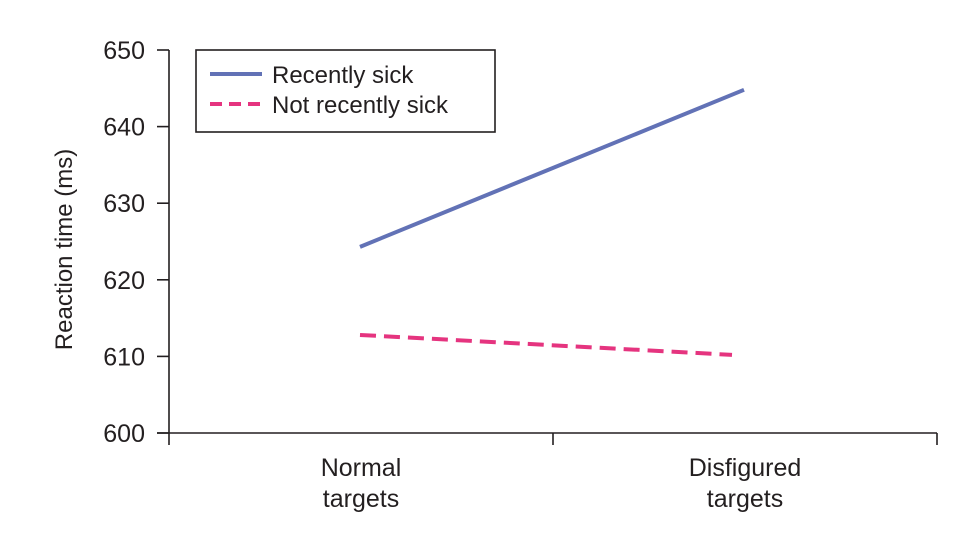 The height and width of the screenshot is (546, 977). I want to click on legend-box, so click(345, 91).